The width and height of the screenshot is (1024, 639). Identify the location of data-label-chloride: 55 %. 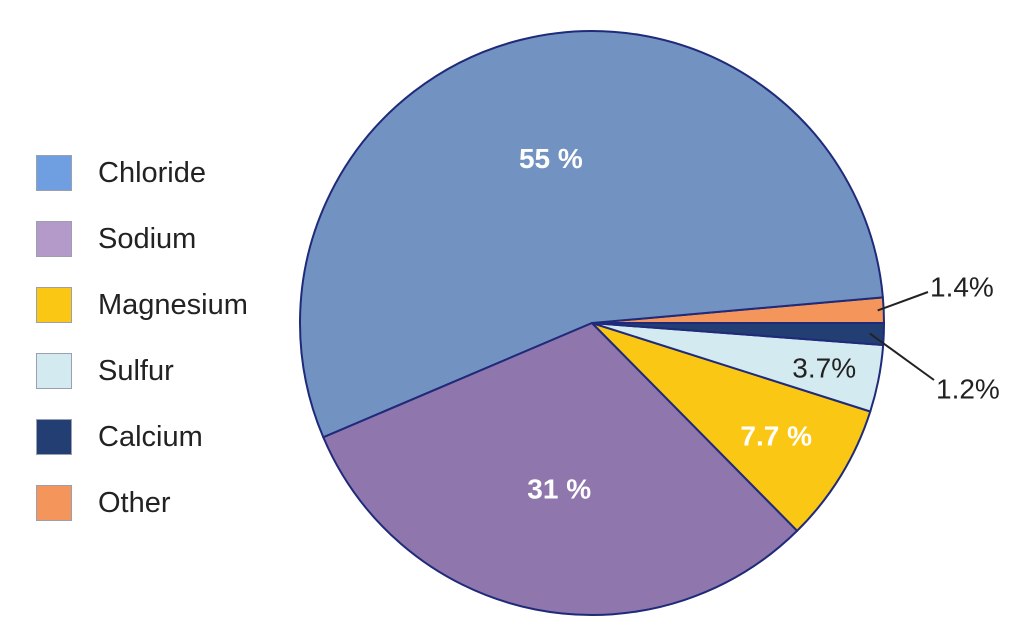
(551, 158).